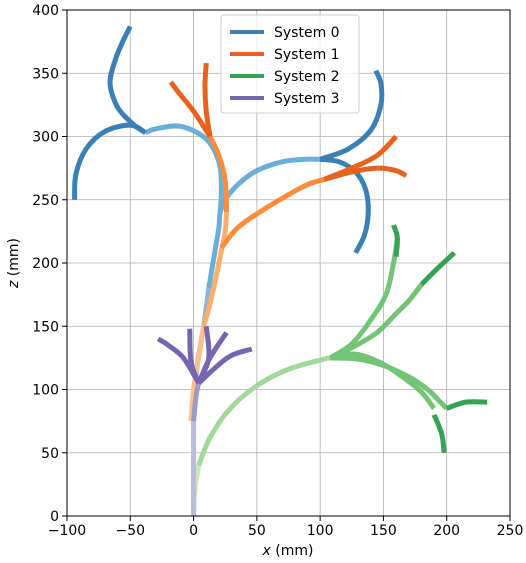 The width and height of the screenshot is (526, 563). Describe the element at coordinates (45, 138) in the screenshot. I see `y-tick-label: 300` at that location.